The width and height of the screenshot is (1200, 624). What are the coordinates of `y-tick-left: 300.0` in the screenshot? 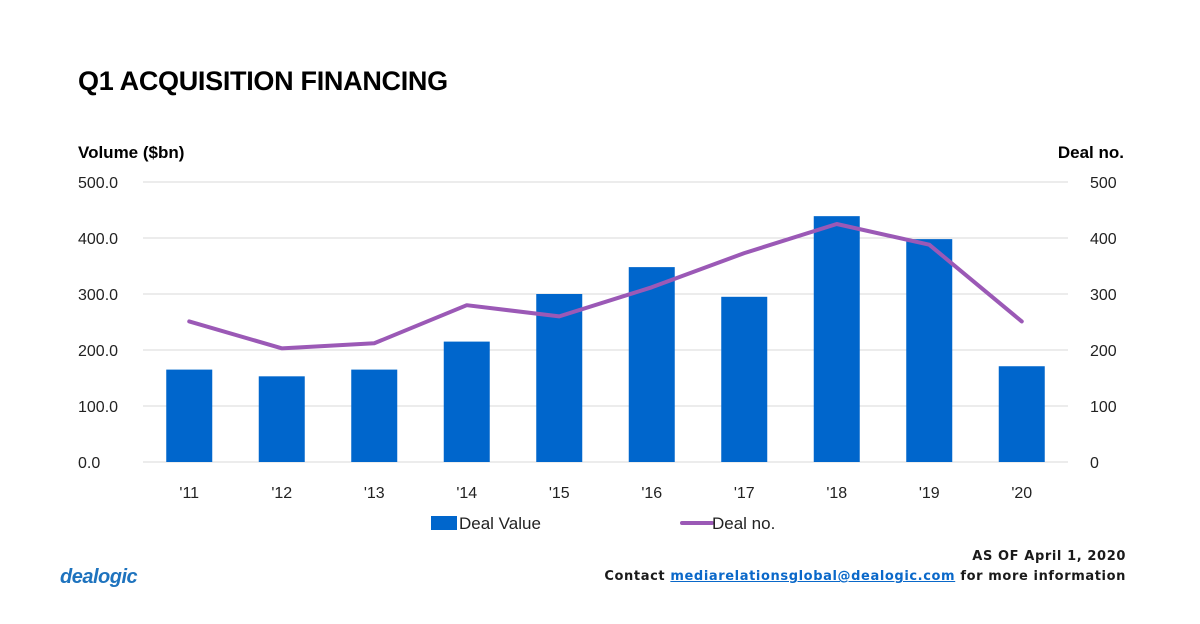 It's located at (98, 295).